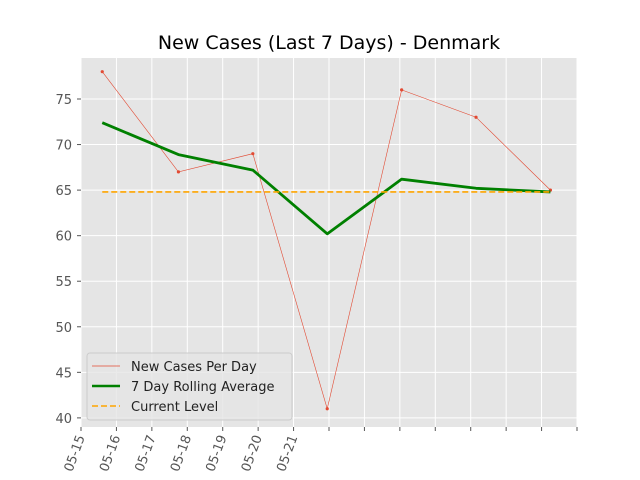 The height and width of the screenshot is (480, 640). Describe the element at coordinates (63, 328) in the screenshot. I see `y-tick-label: 50` at that location.